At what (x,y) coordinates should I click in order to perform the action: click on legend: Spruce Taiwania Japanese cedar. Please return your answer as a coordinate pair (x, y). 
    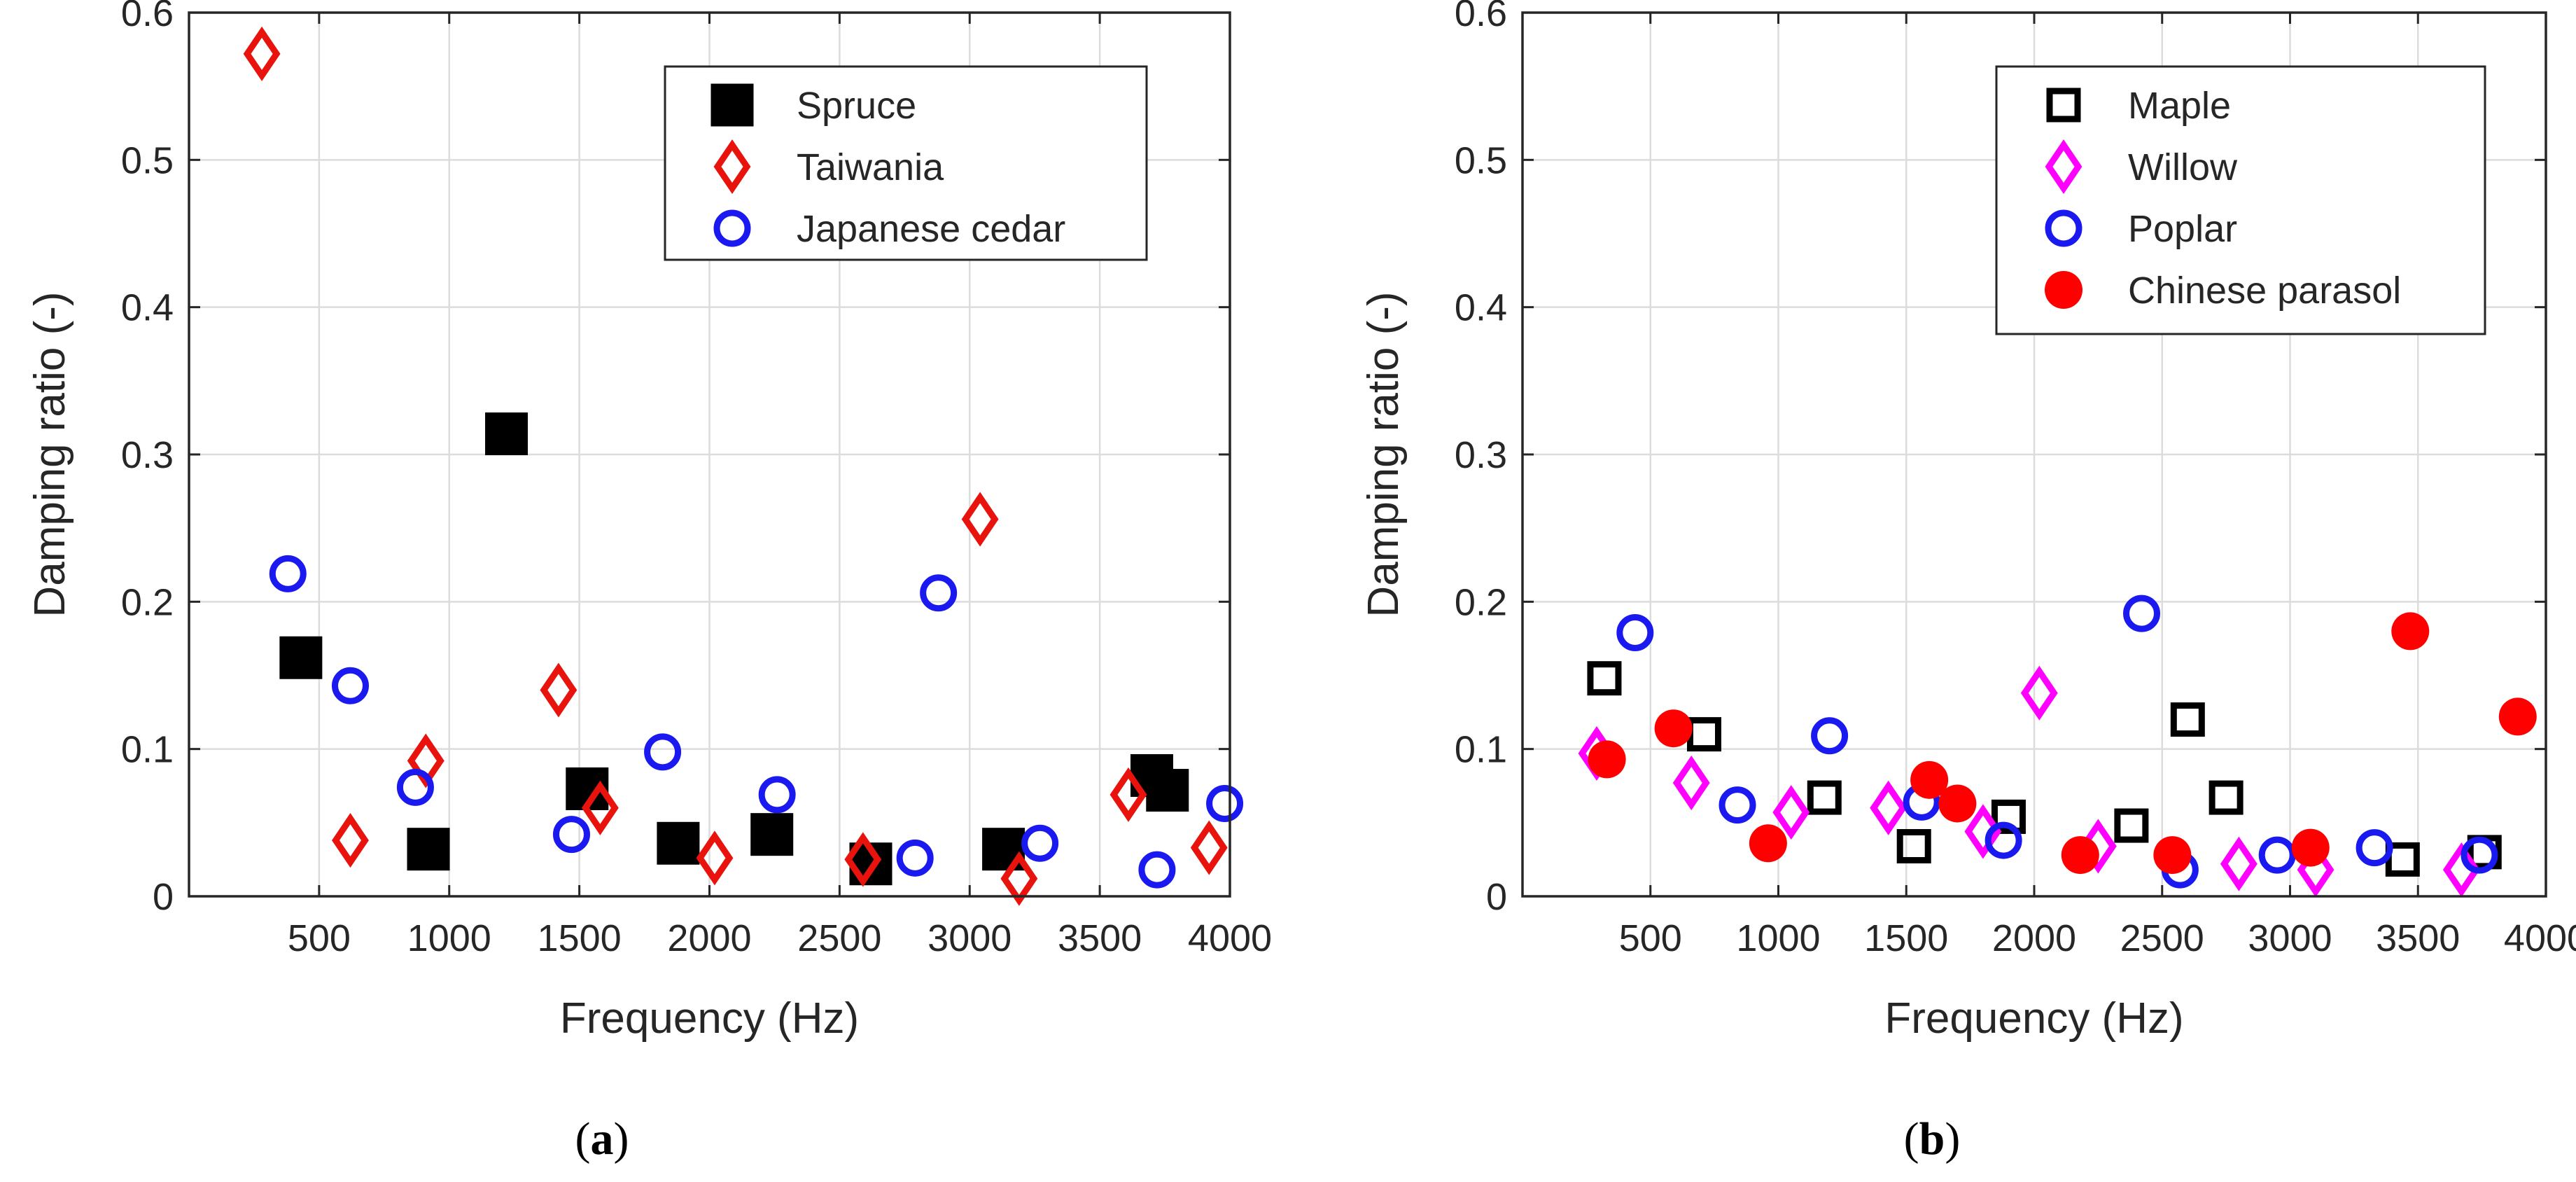
    Looking at the image, I should click on (906, 163).